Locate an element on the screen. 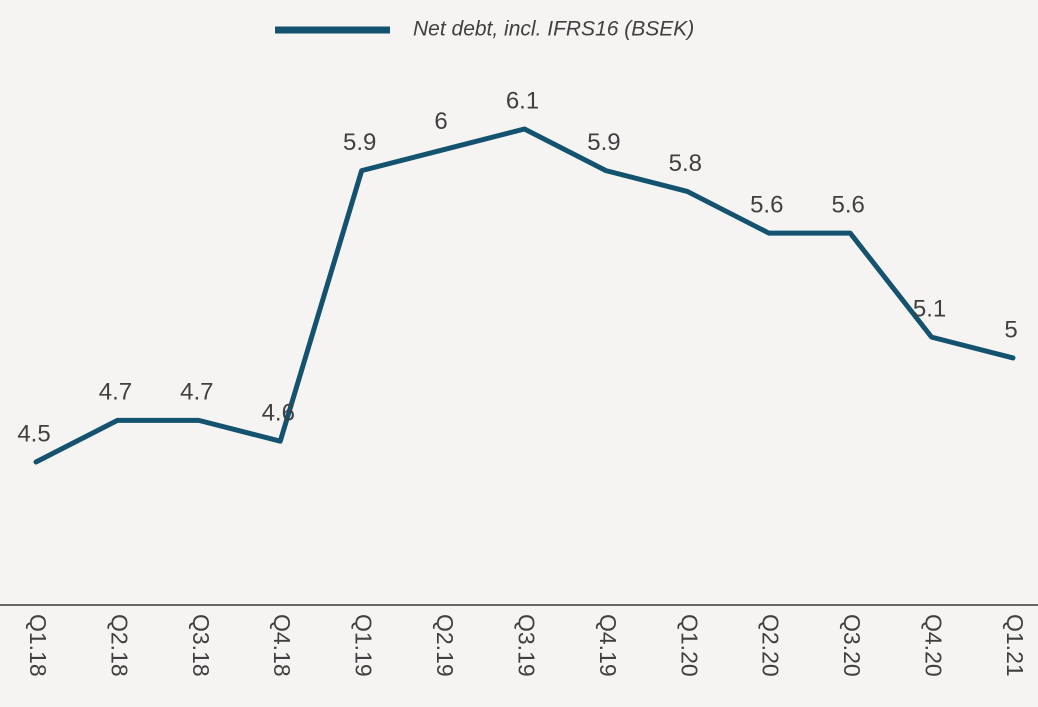 This screenshot has height=707, width=1038. x-tick-label: Q3.20 is located at coordinates (852, 645).